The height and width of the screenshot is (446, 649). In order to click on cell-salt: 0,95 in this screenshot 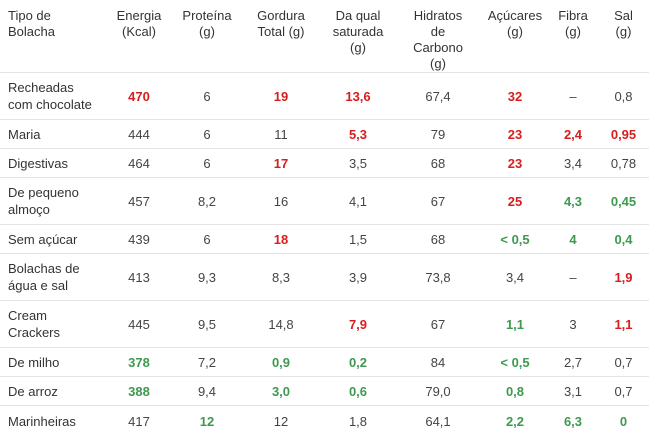, I will do `click(623, 134)`.